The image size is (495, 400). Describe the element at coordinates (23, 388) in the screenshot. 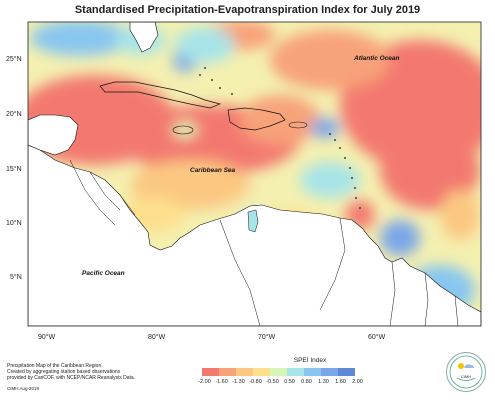

I see `credits-footer: CIMH Aug-2019` at that location.